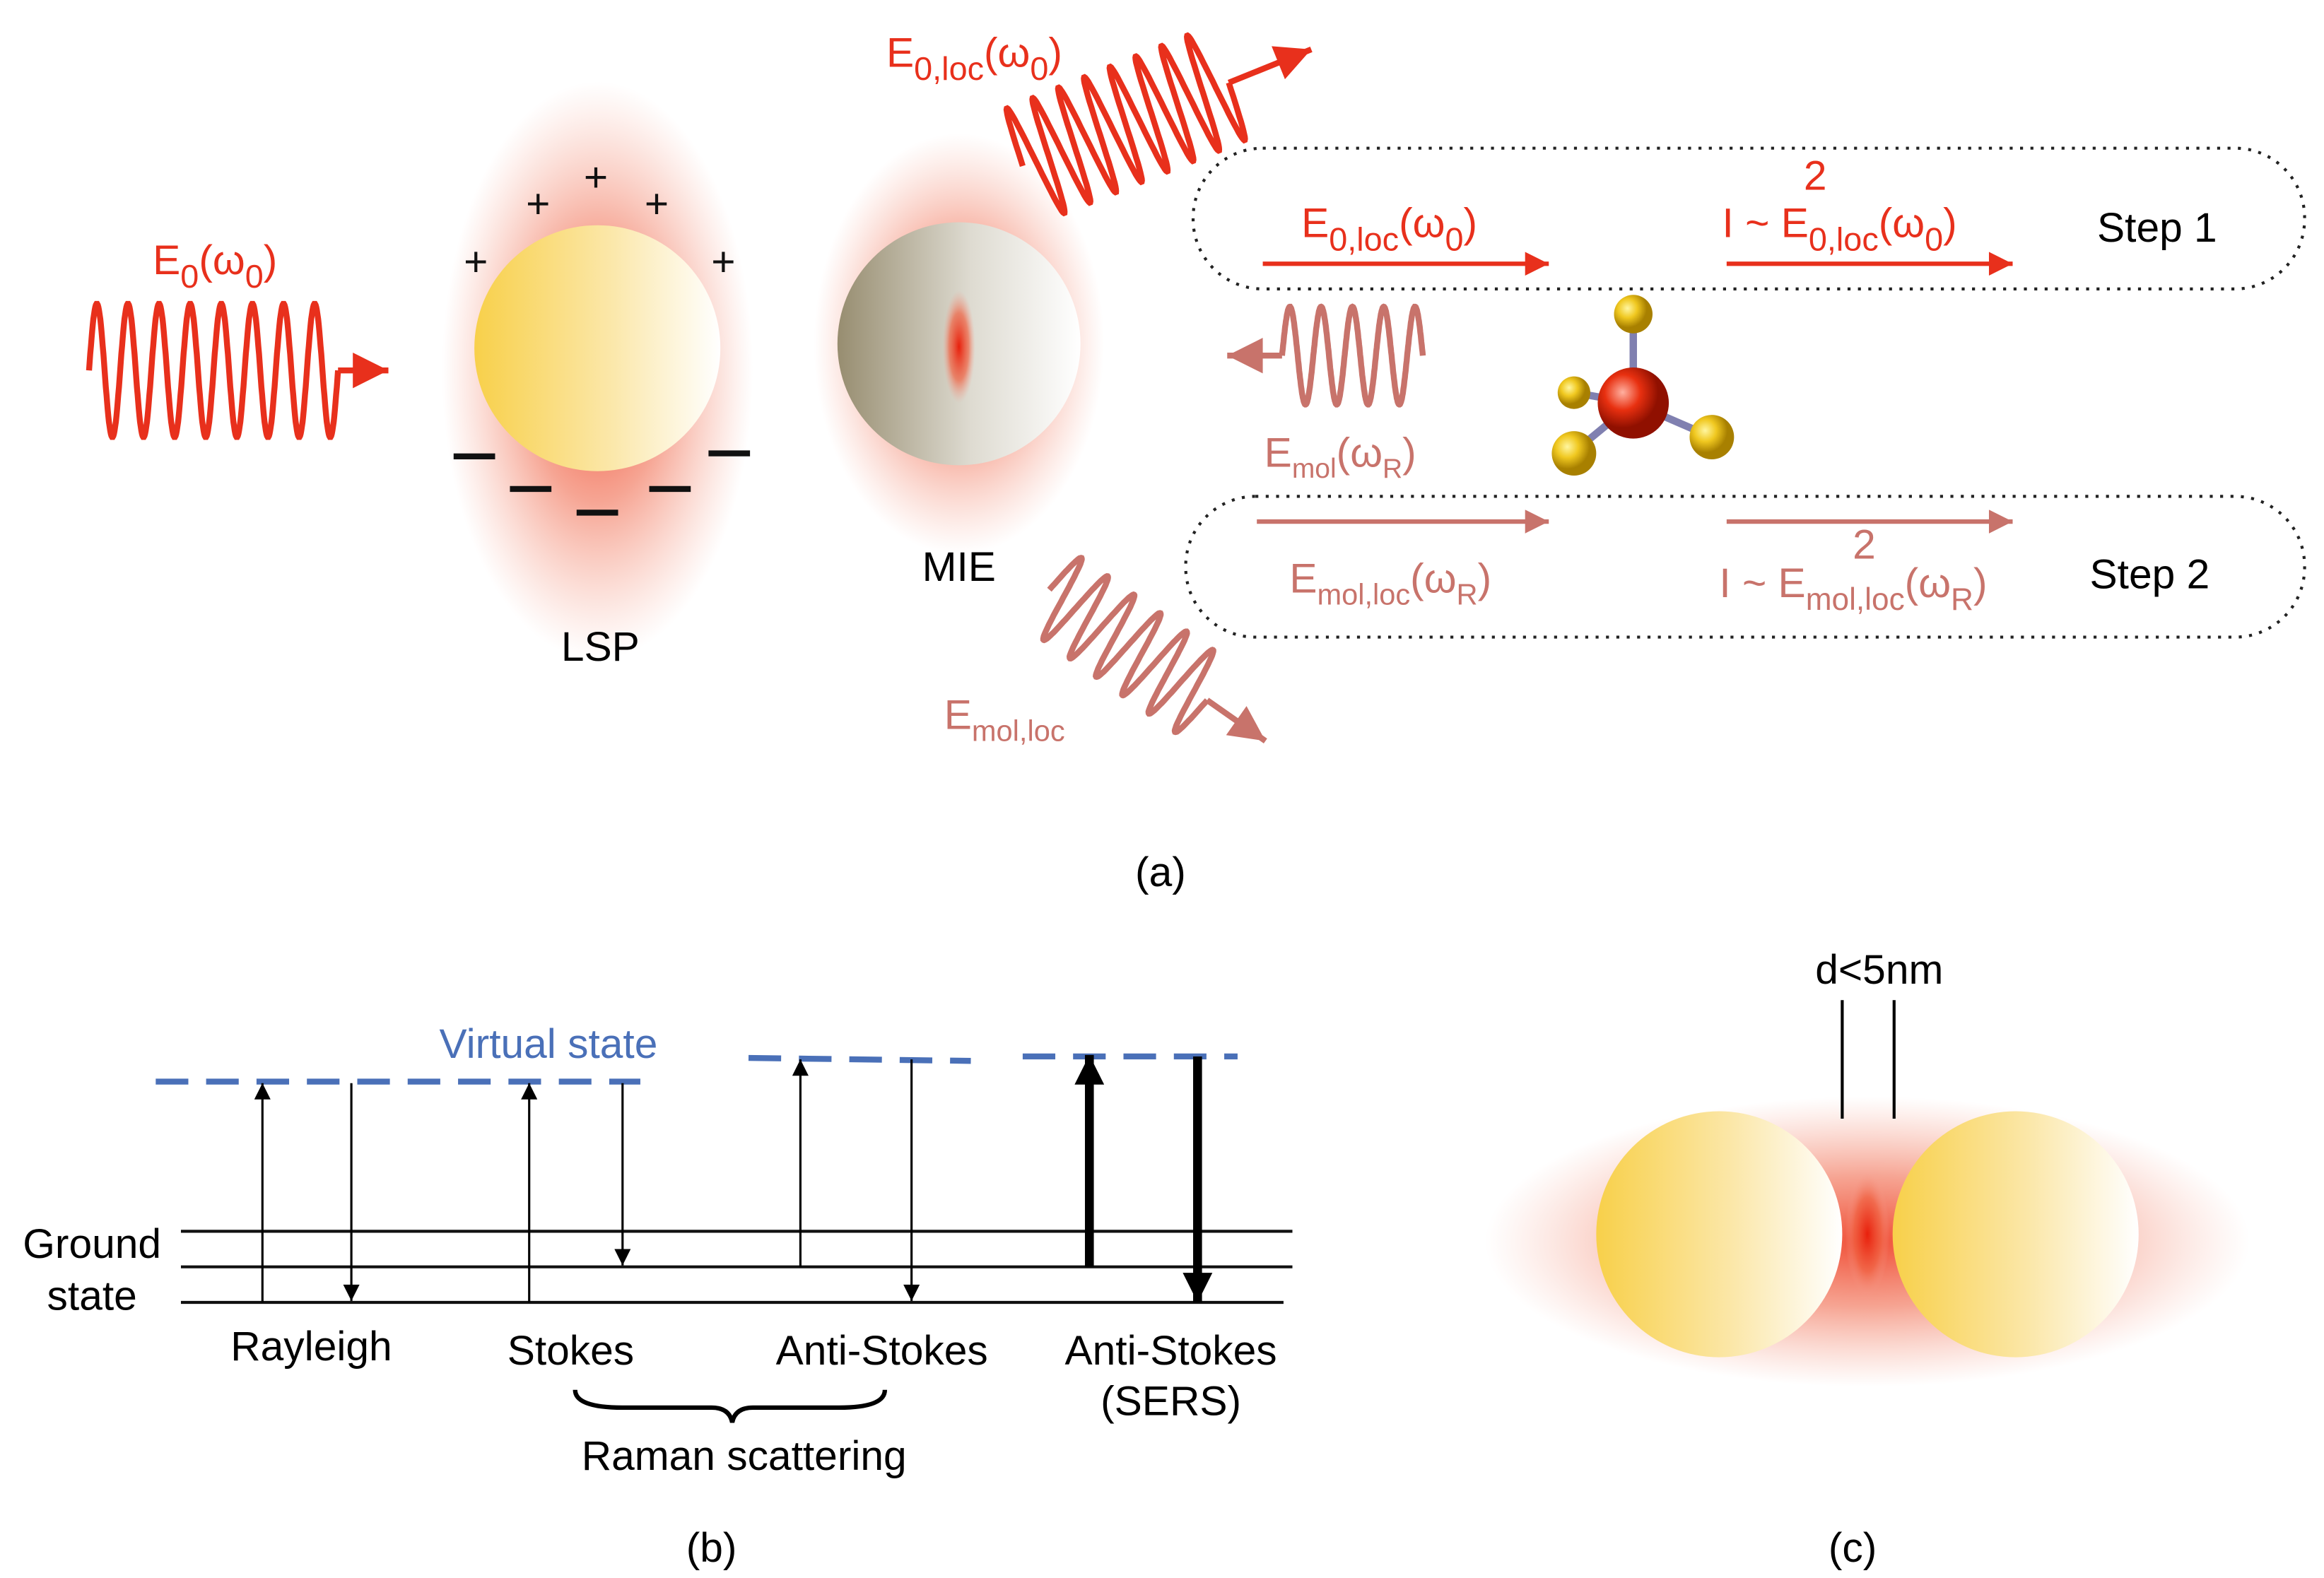 This screenshot has height=1578, width=2324. I want to click on gap-markers, so click(1868, 1059).